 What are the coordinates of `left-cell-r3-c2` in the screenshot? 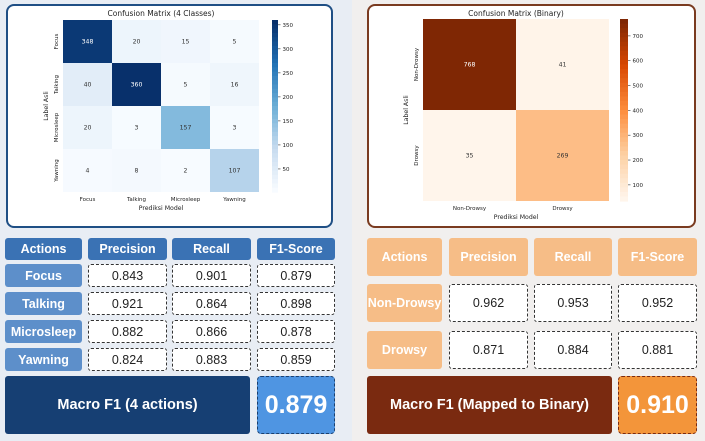 It's located at (185, 170).